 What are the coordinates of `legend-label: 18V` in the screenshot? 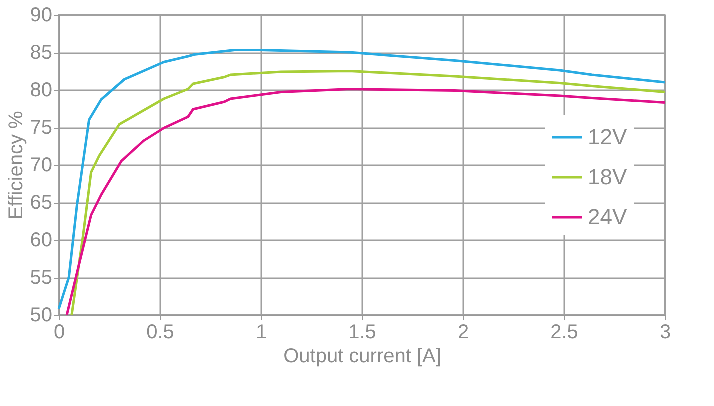 It's located at (608, 177).